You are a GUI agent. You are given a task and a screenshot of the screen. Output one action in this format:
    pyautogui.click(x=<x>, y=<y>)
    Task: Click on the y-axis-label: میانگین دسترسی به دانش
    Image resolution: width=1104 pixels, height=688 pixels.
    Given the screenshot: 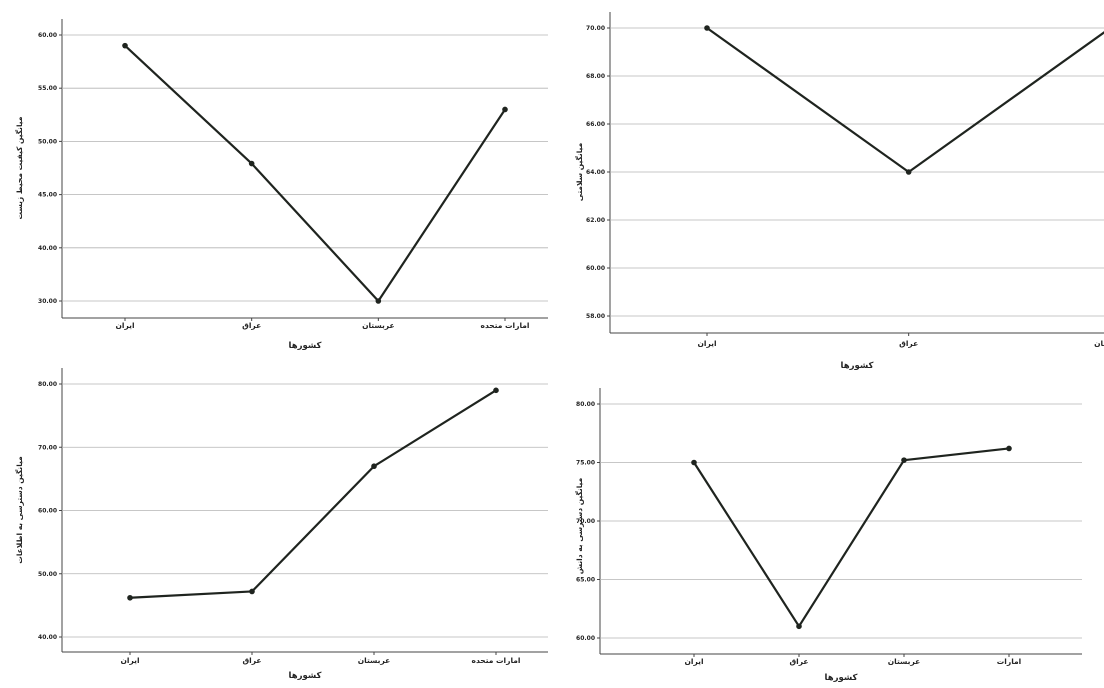 What is the action you would take?
    pyautogui.click(x=579, y=525)
    